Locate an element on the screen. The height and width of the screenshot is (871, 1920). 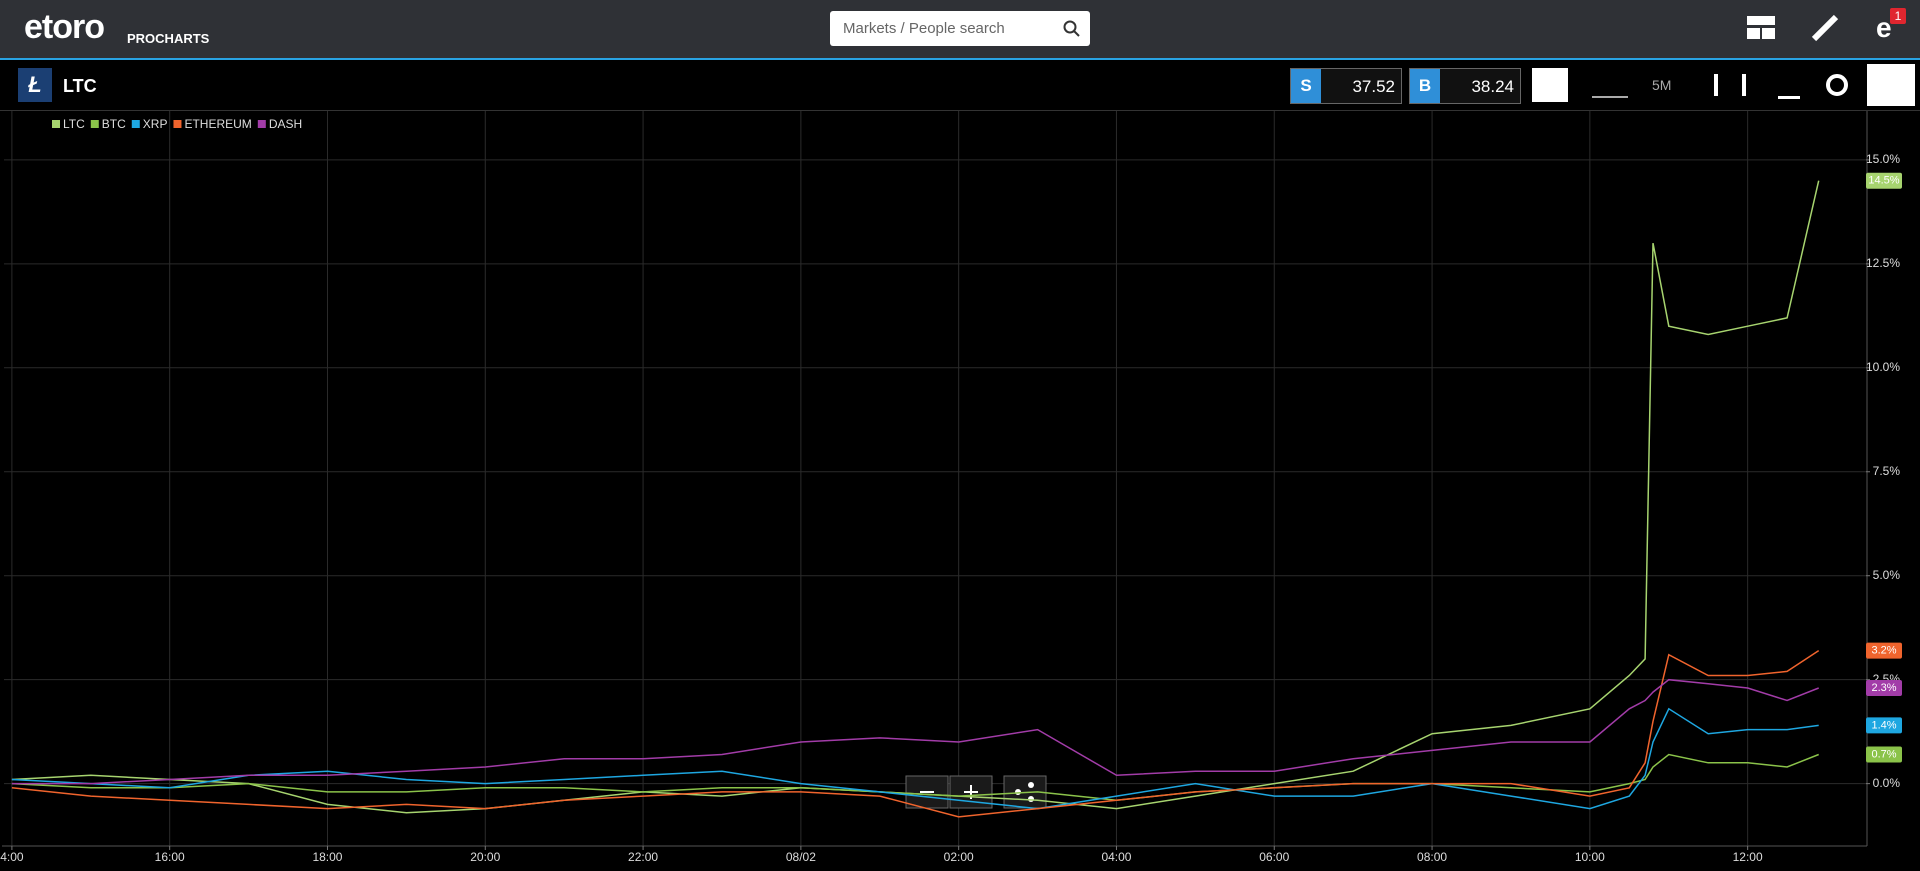
x-tick-label: 08:00 is located at coordinates (1432, 857).